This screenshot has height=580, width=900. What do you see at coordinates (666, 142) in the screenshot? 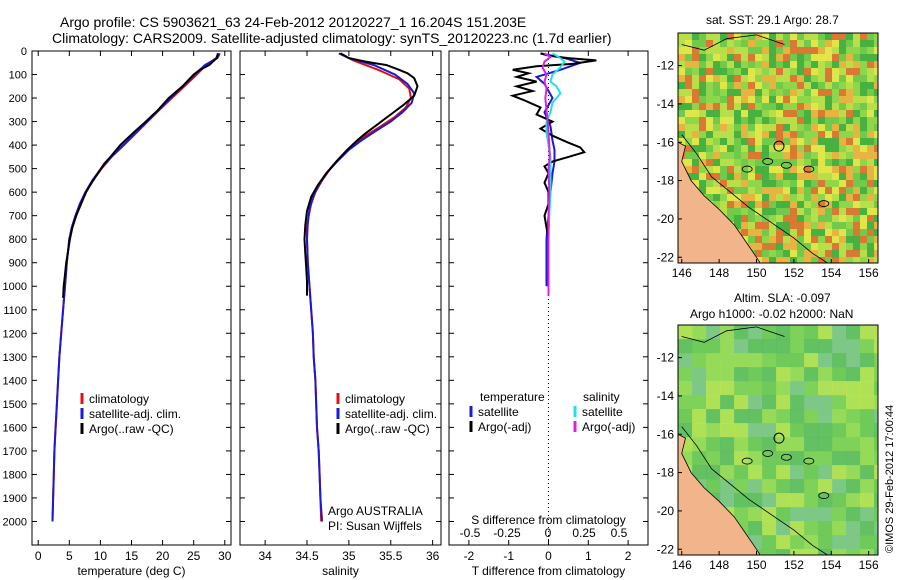
I see `y-tick-label: -16` at bounding box center [666, 142].